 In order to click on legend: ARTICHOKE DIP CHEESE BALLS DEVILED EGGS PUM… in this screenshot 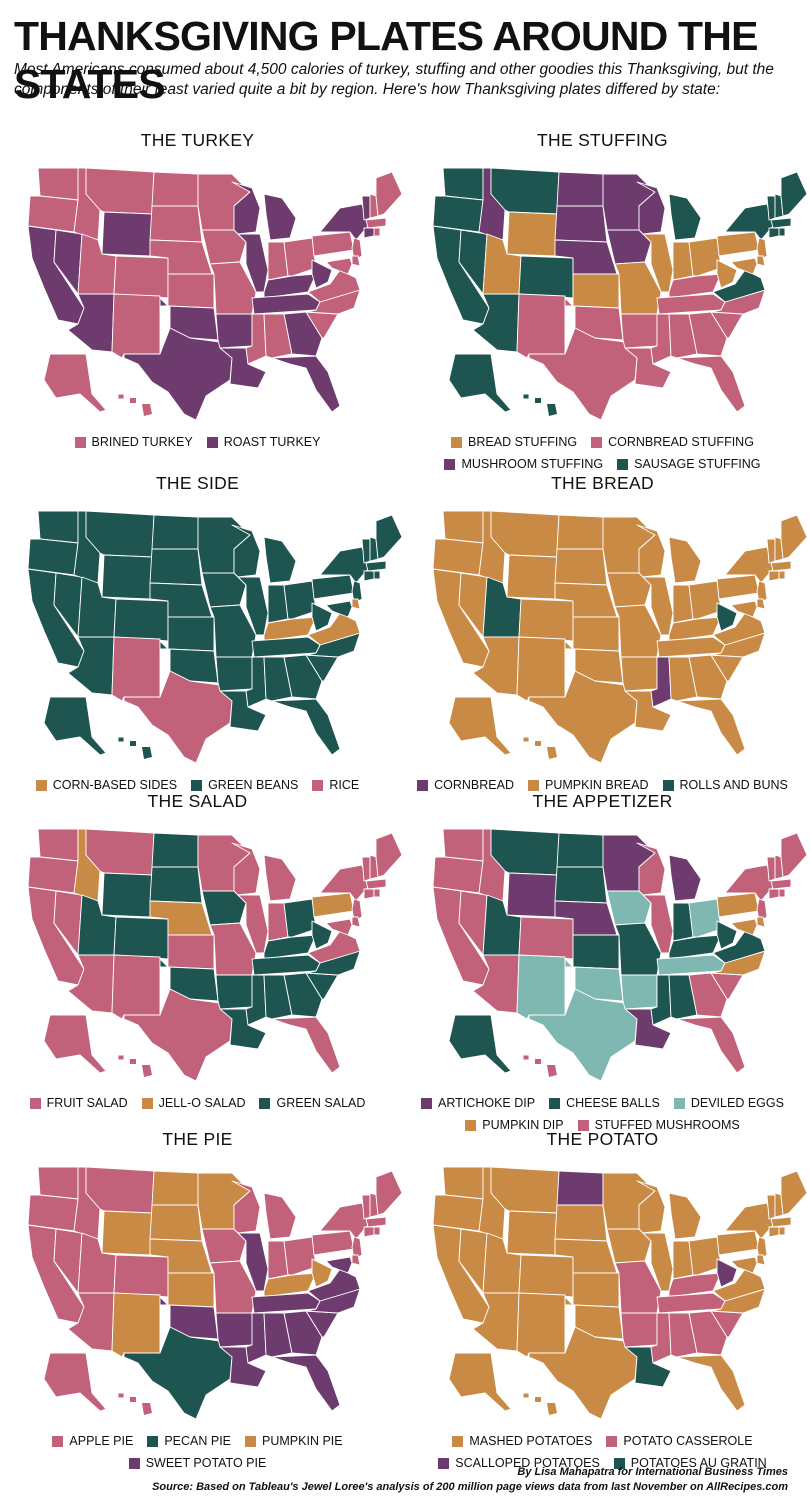, I will do `click(602, 1114)`.